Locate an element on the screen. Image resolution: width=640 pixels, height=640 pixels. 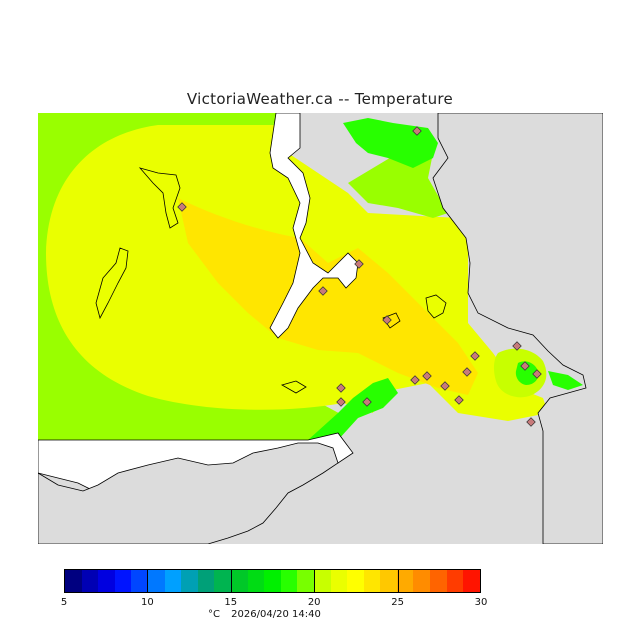
island-strait-small is located at coordinates (293, 387).